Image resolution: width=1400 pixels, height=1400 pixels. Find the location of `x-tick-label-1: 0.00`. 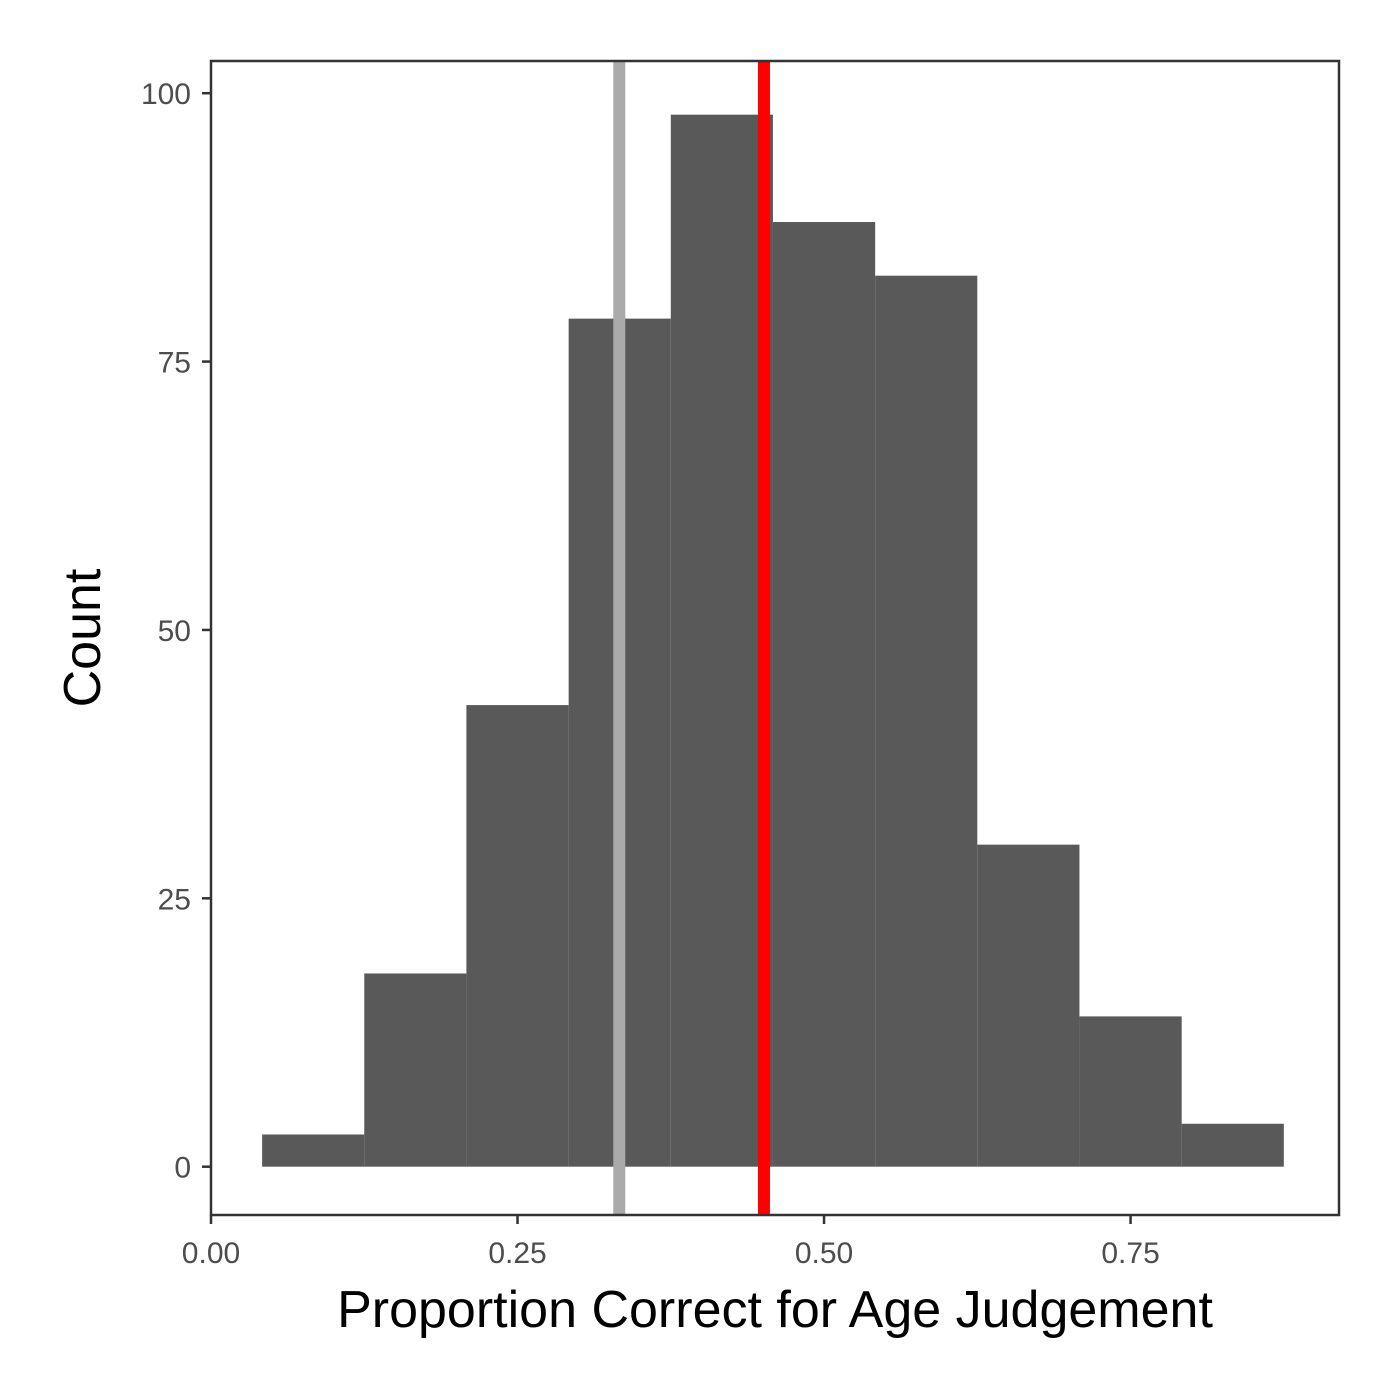

x-tick-label-1: 0.00 is located at coordinates (211, 1253).